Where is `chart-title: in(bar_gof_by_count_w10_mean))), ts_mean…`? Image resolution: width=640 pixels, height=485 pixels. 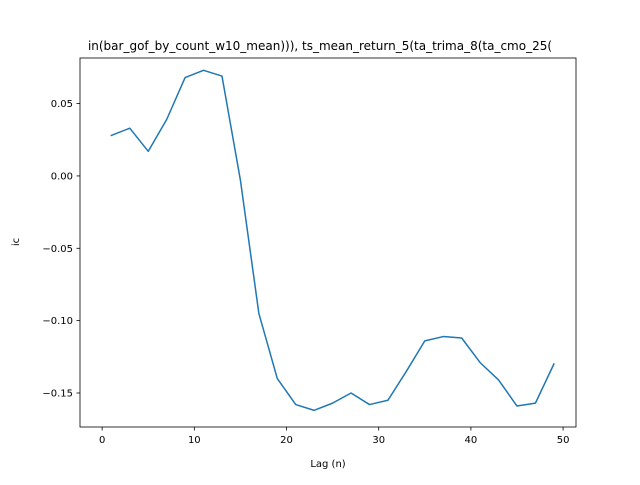 chart-title: in(bar_gof_by_count_w10_mean))), ts_mean… is located at coordinates (320, 46).